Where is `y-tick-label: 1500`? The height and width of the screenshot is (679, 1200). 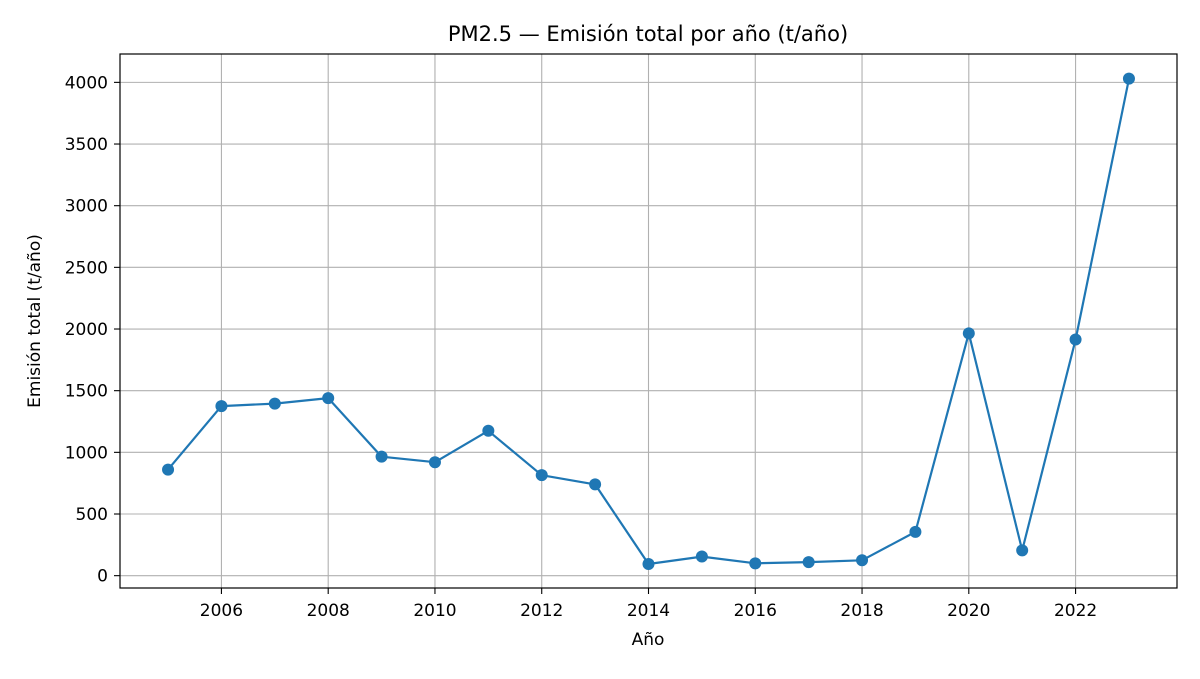 y-tick-label: 1500 is located at coordinates (86, 392).